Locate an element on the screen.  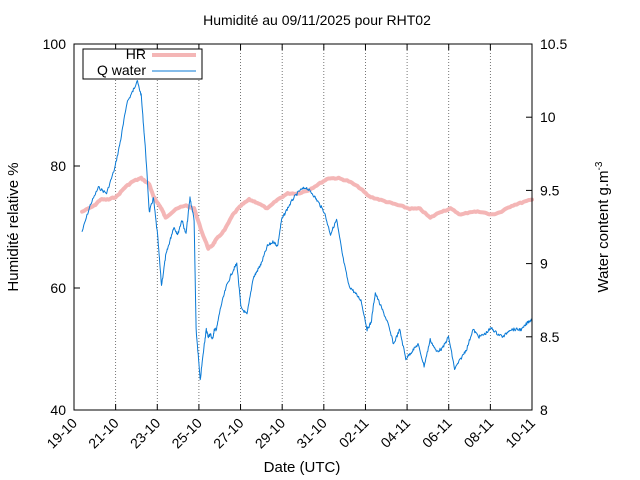
y-right-tick-label: 10.5 is located at coordinates (553, 44).